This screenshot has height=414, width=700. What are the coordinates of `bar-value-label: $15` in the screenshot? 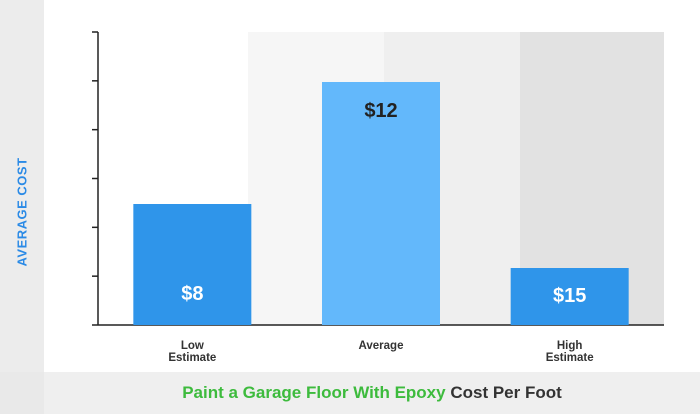 It's located at (569, 296).